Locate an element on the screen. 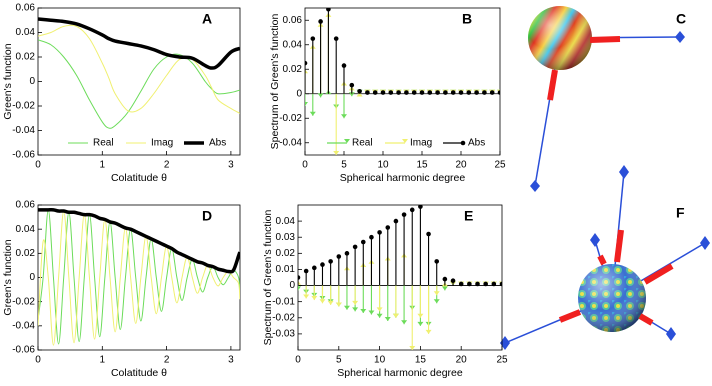 This screenshot has width=712, height=386. y-tick-label: -0.01 is located at coordinates (283, 301).